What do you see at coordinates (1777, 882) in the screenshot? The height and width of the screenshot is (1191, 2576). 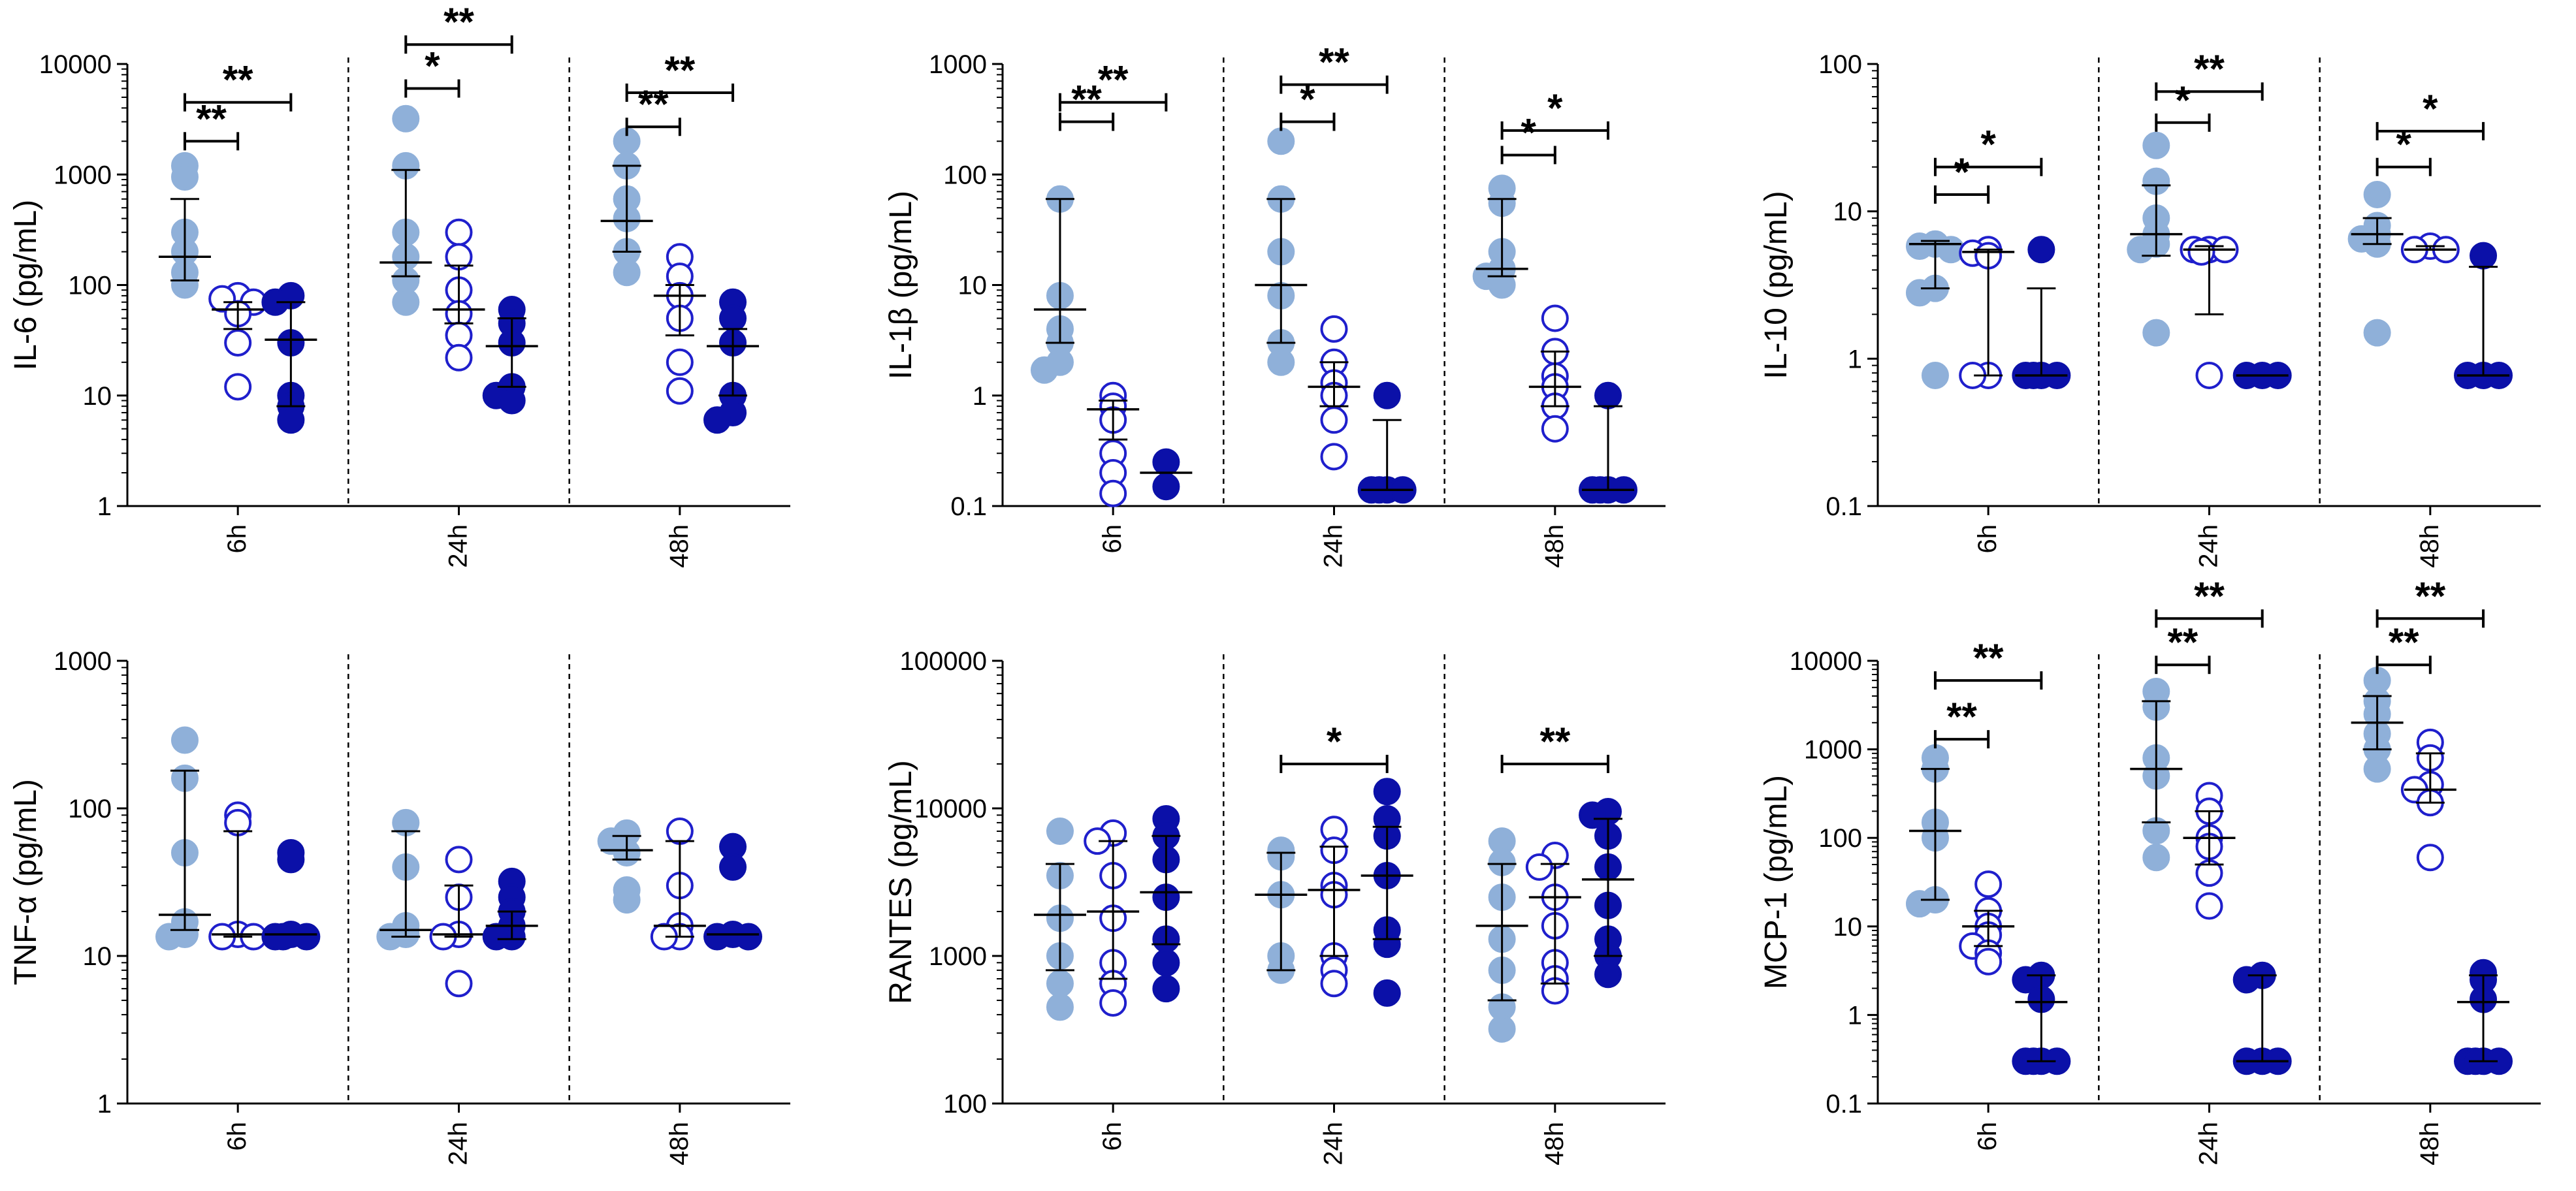 I see `y-axis-title: MCP-1 (pg/mL)` at bounding box center [1777, 882].